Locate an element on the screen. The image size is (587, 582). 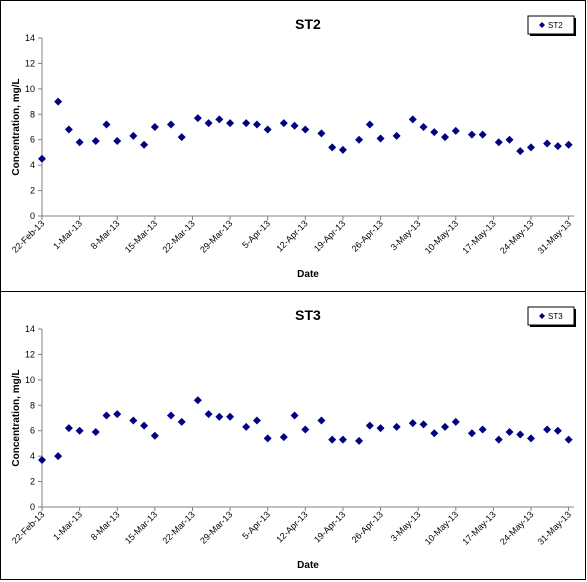
x-tick-label: 17-May-13 is located at coordinates (478, 527).